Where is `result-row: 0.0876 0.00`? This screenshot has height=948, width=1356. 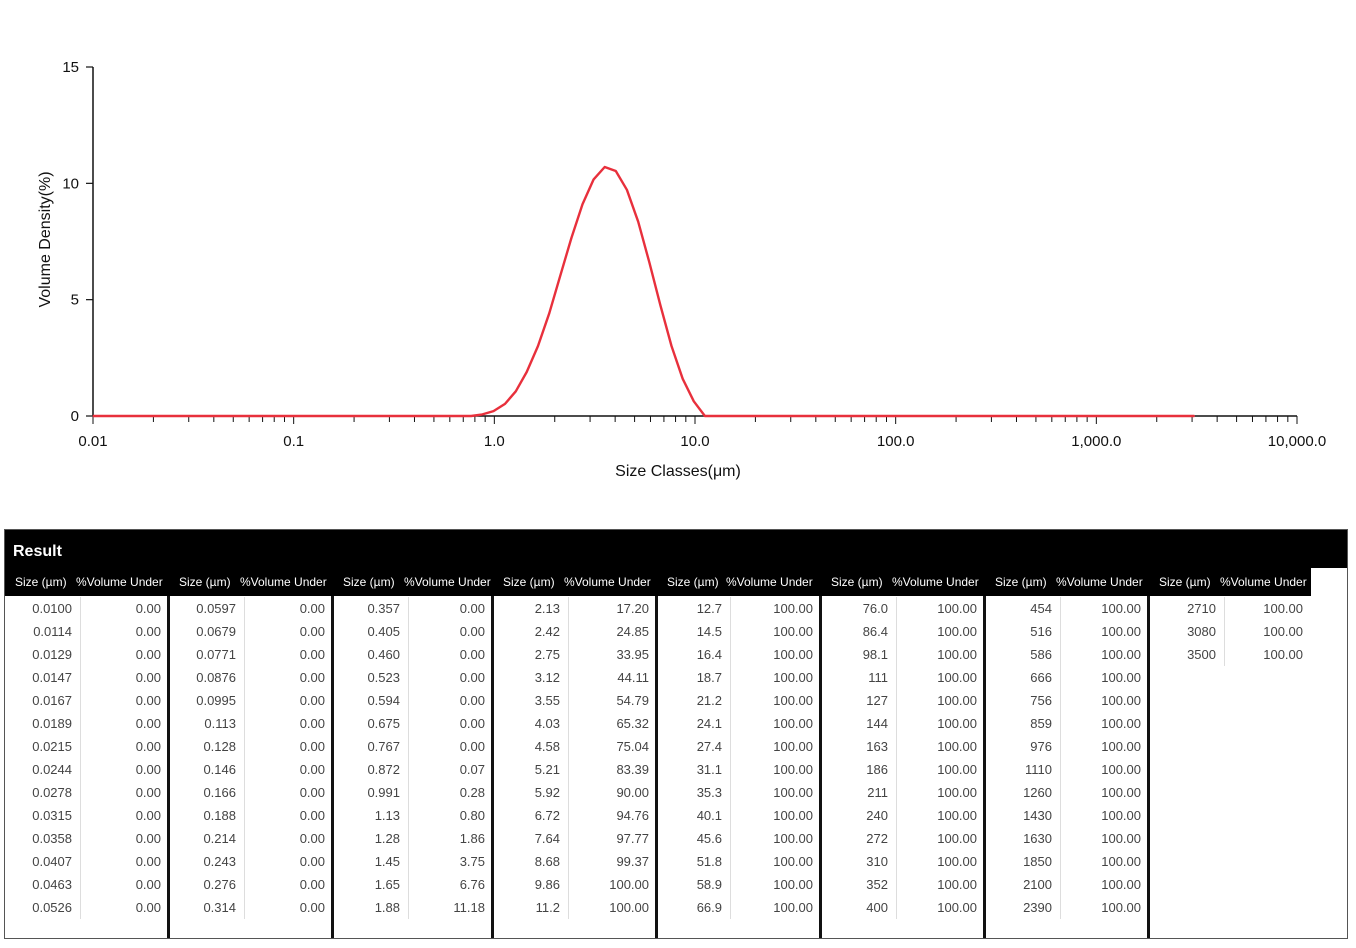 result-row: 0.0876 0.00 is located at coordinates (251, 677).